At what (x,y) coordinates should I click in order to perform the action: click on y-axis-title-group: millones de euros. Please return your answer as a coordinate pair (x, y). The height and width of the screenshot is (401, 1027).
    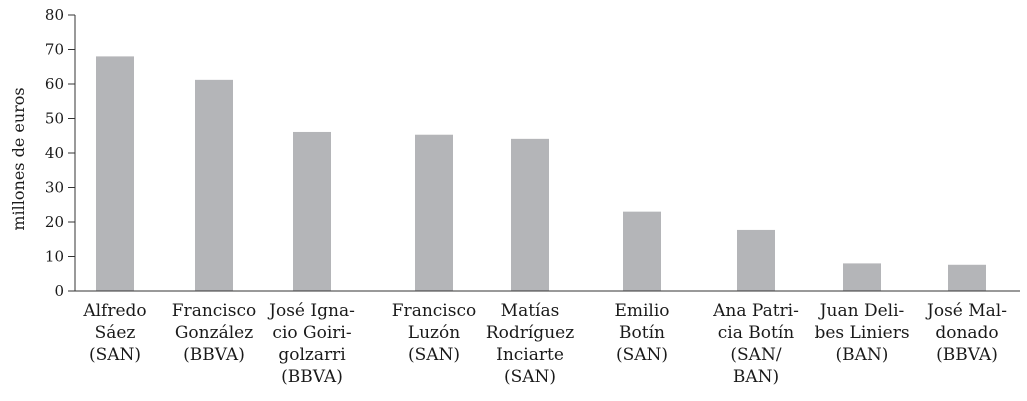
    Looking at the image, I should click on (18, 158).